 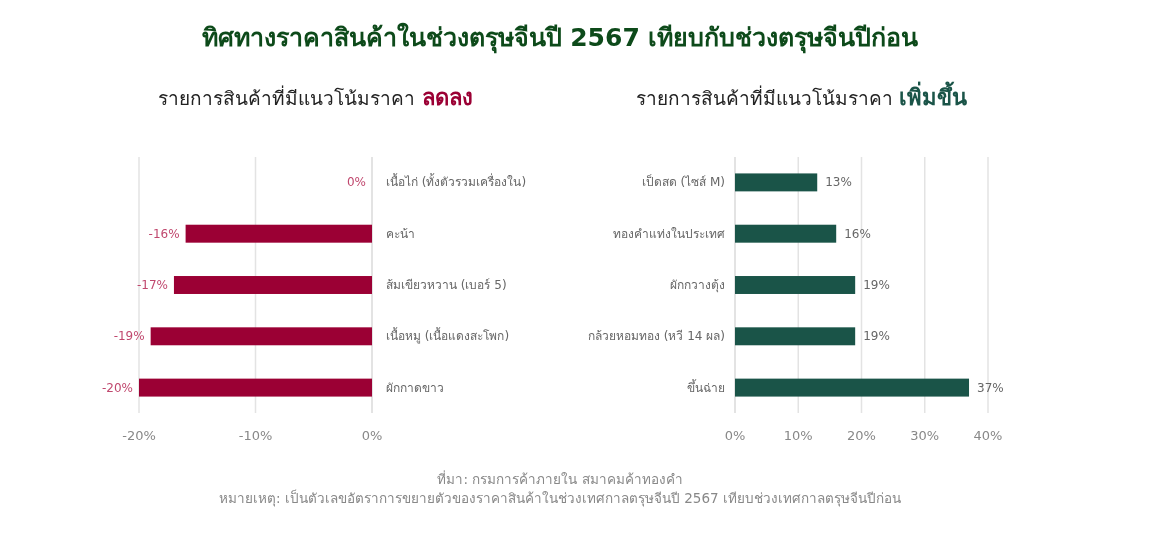 I want to click on data-label: -20%, so click(x=117, y=387).